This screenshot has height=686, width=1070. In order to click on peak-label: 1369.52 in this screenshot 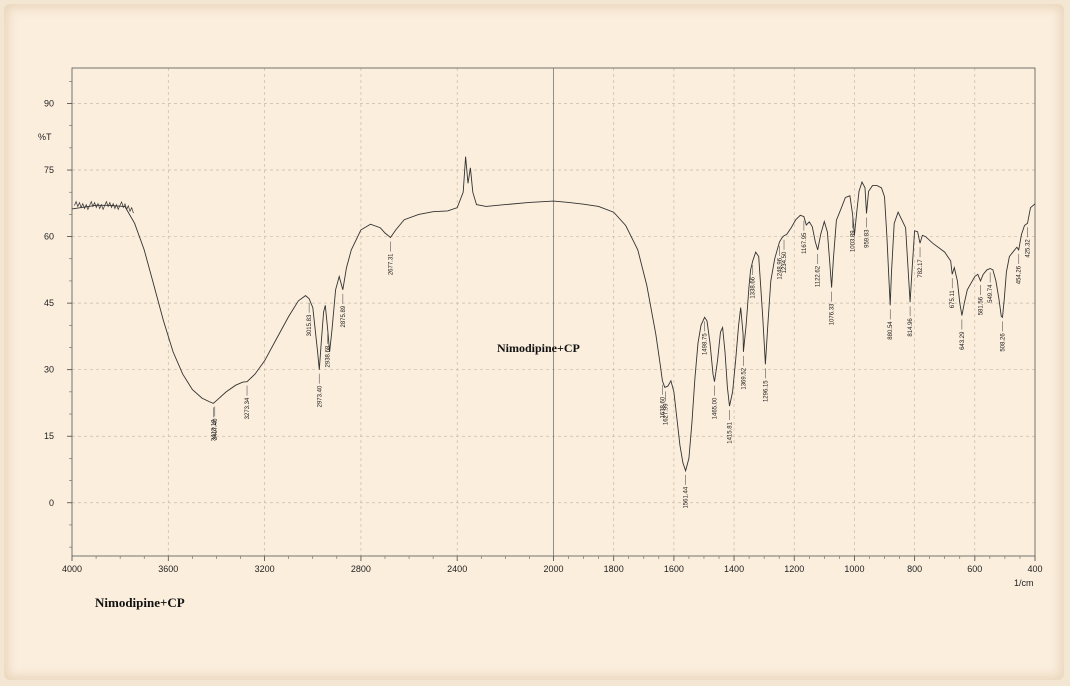, I will do `click(744, 378)`.